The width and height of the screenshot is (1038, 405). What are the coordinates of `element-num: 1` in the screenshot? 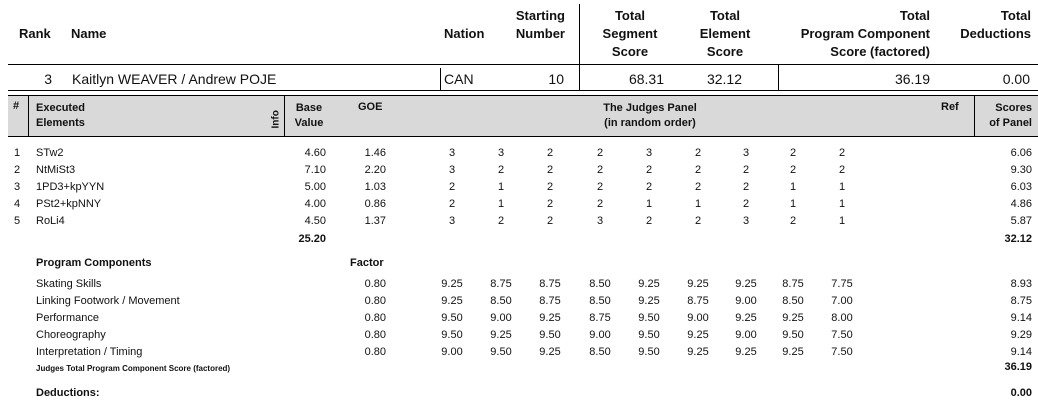 It's located at (17, 153).